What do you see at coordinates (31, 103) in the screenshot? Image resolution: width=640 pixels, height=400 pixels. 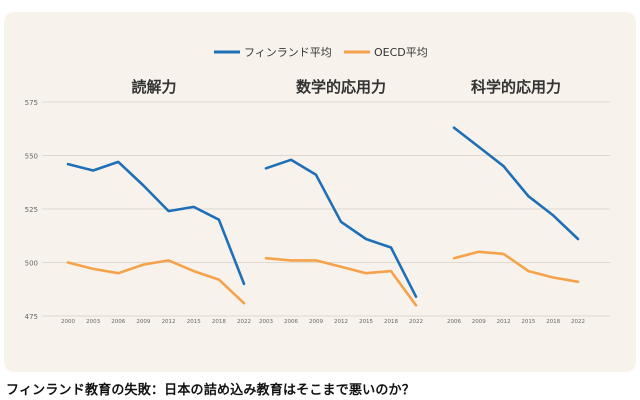 I see `y-tick-label: 575` at bounding box center [31, 103].